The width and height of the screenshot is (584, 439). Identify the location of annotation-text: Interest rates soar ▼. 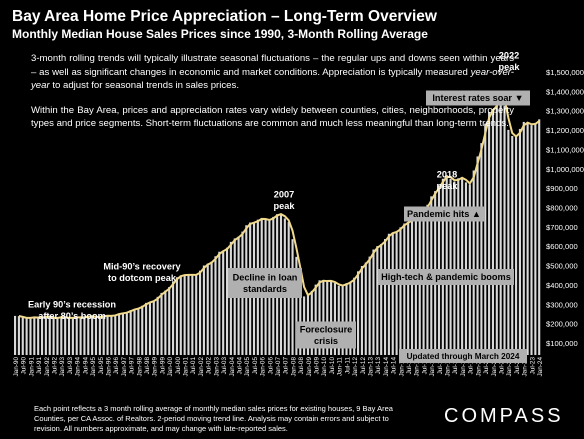
(477, 98).